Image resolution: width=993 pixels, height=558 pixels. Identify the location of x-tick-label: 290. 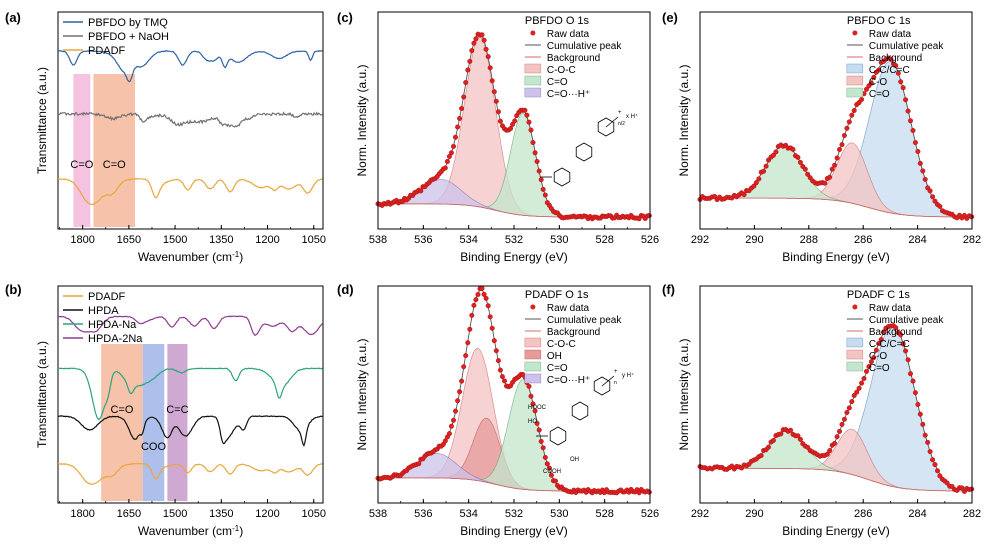
(754, 240).